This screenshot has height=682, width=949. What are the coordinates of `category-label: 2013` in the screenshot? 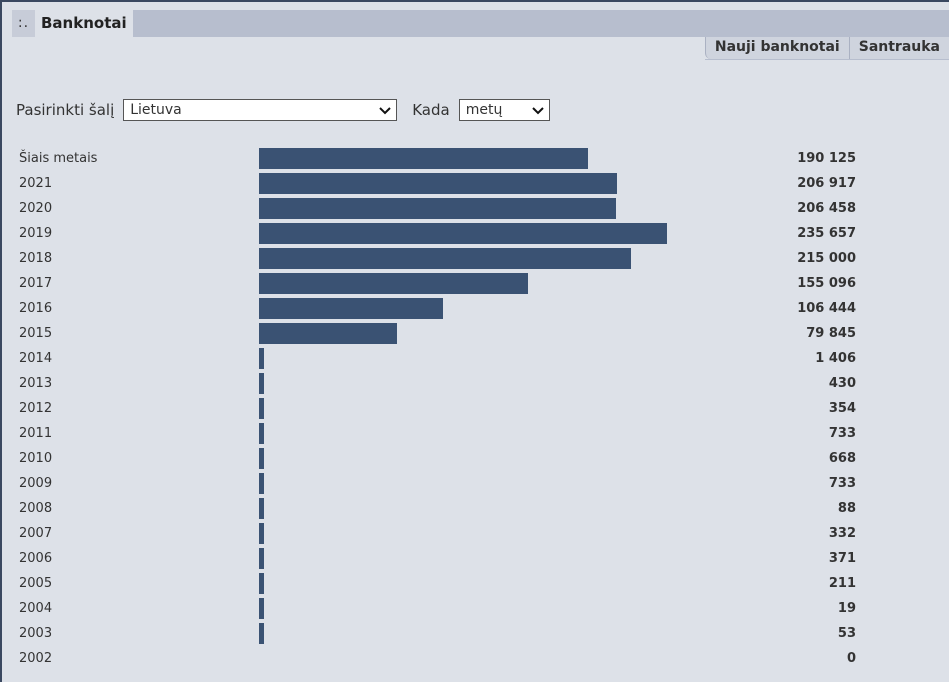 It's located at (36, 383).